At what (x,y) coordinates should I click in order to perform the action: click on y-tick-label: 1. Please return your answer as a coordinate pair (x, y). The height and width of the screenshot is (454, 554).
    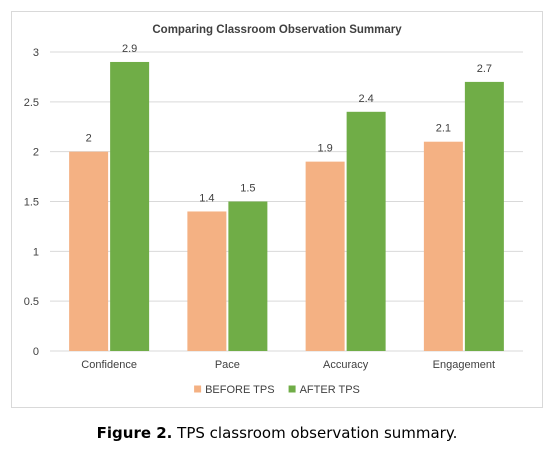
    Looking at the image, I should click on (36, 252).